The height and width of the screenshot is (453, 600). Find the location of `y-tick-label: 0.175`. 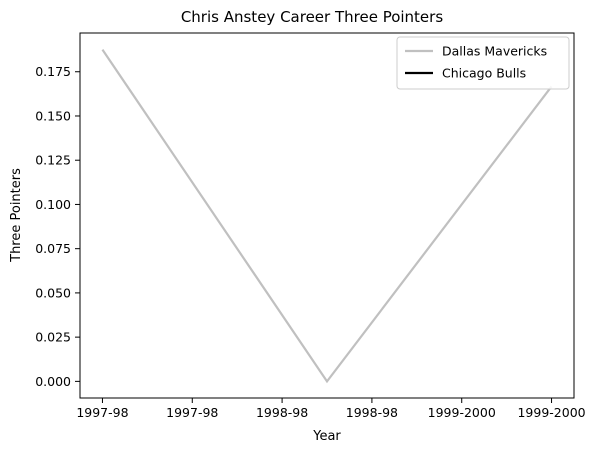

y-tick-label: 0.175 is located at coordinates (53, 71).